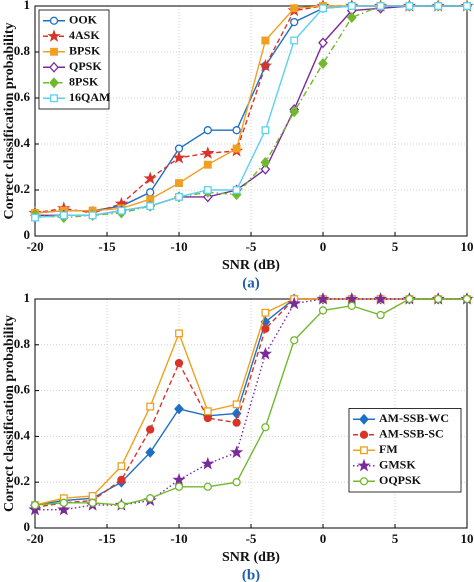 The width and height of the screenshot is (474, 582). Describe the element at coordinates (251, 574) in the screenshot. I see `caption: (b)` at that location.